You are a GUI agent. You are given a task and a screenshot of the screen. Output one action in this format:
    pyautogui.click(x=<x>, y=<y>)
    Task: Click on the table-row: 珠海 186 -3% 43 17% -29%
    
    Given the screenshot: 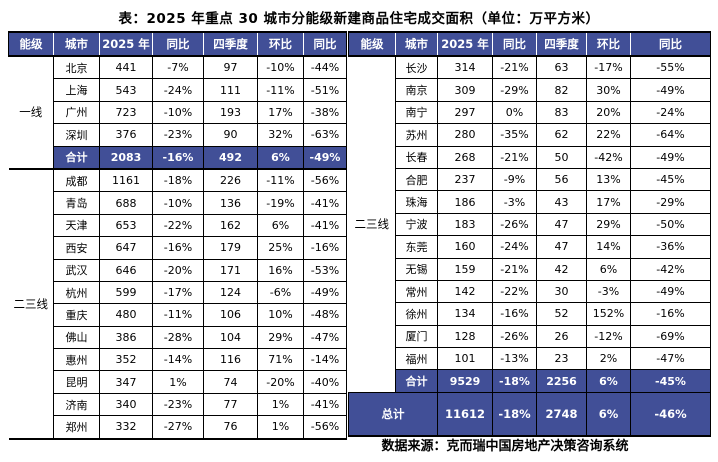 What is the action you would take?
    pyautogui.click(x=530, y=202)
    